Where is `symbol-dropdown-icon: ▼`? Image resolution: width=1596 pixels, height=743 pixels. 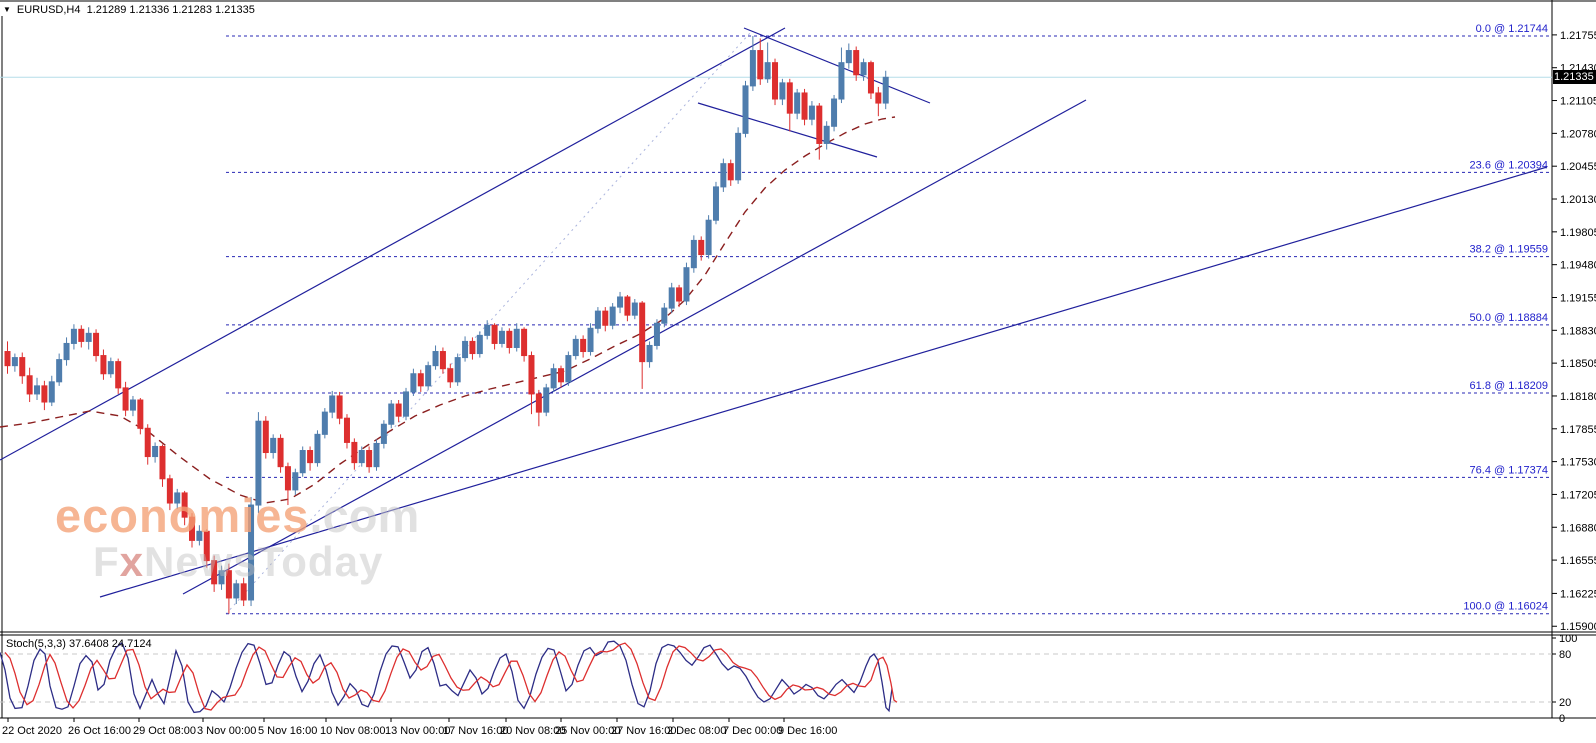 symbol-dropdown-icon: ▼ is located at coordinates (7, 9).